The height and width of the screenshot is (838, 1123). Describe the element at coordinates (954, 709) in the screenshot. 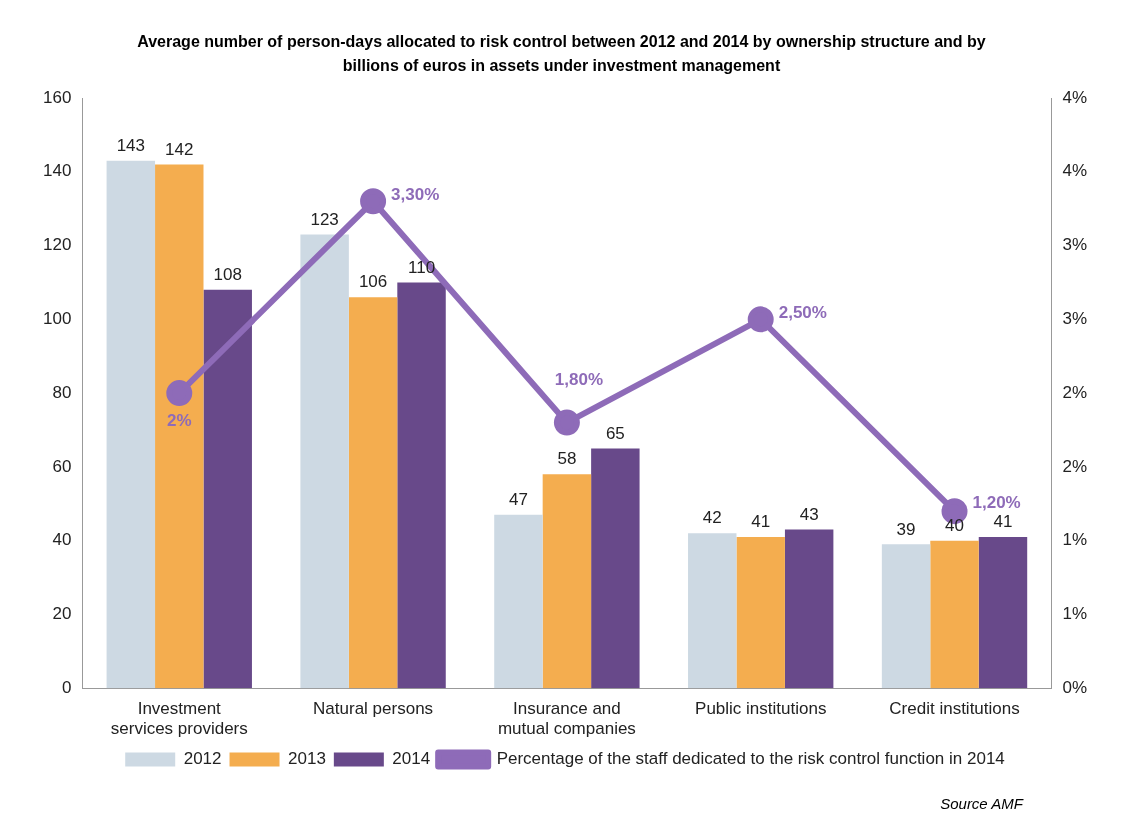

I see `x-tick-label: Credit institutions` at that location.